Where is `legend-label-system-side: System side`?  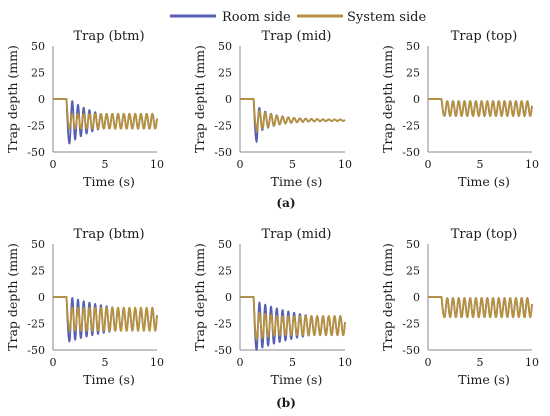 legend-label-system-side: System side is located at coordinates (386, 17).